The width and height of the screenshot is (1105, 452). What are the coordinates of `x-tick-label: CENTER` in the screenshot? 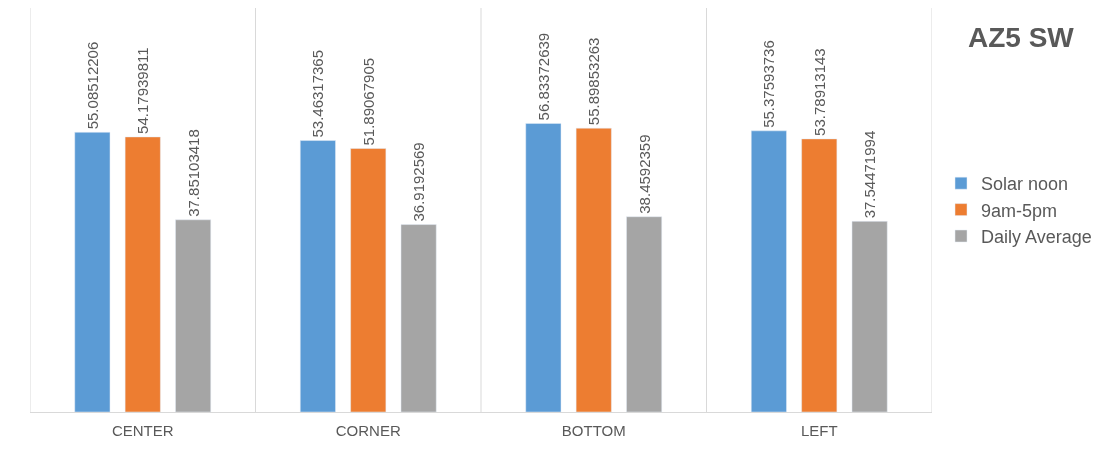 It's located at (142, 430).